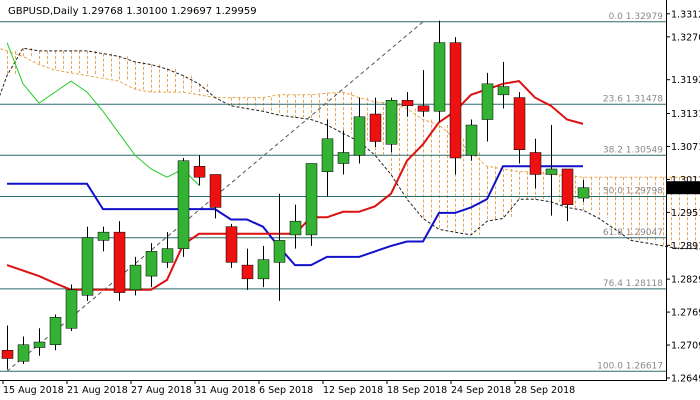 This screenshot has width=700, height=400. I want to click on price-tick-label: 1.33125, so click(685, 14).